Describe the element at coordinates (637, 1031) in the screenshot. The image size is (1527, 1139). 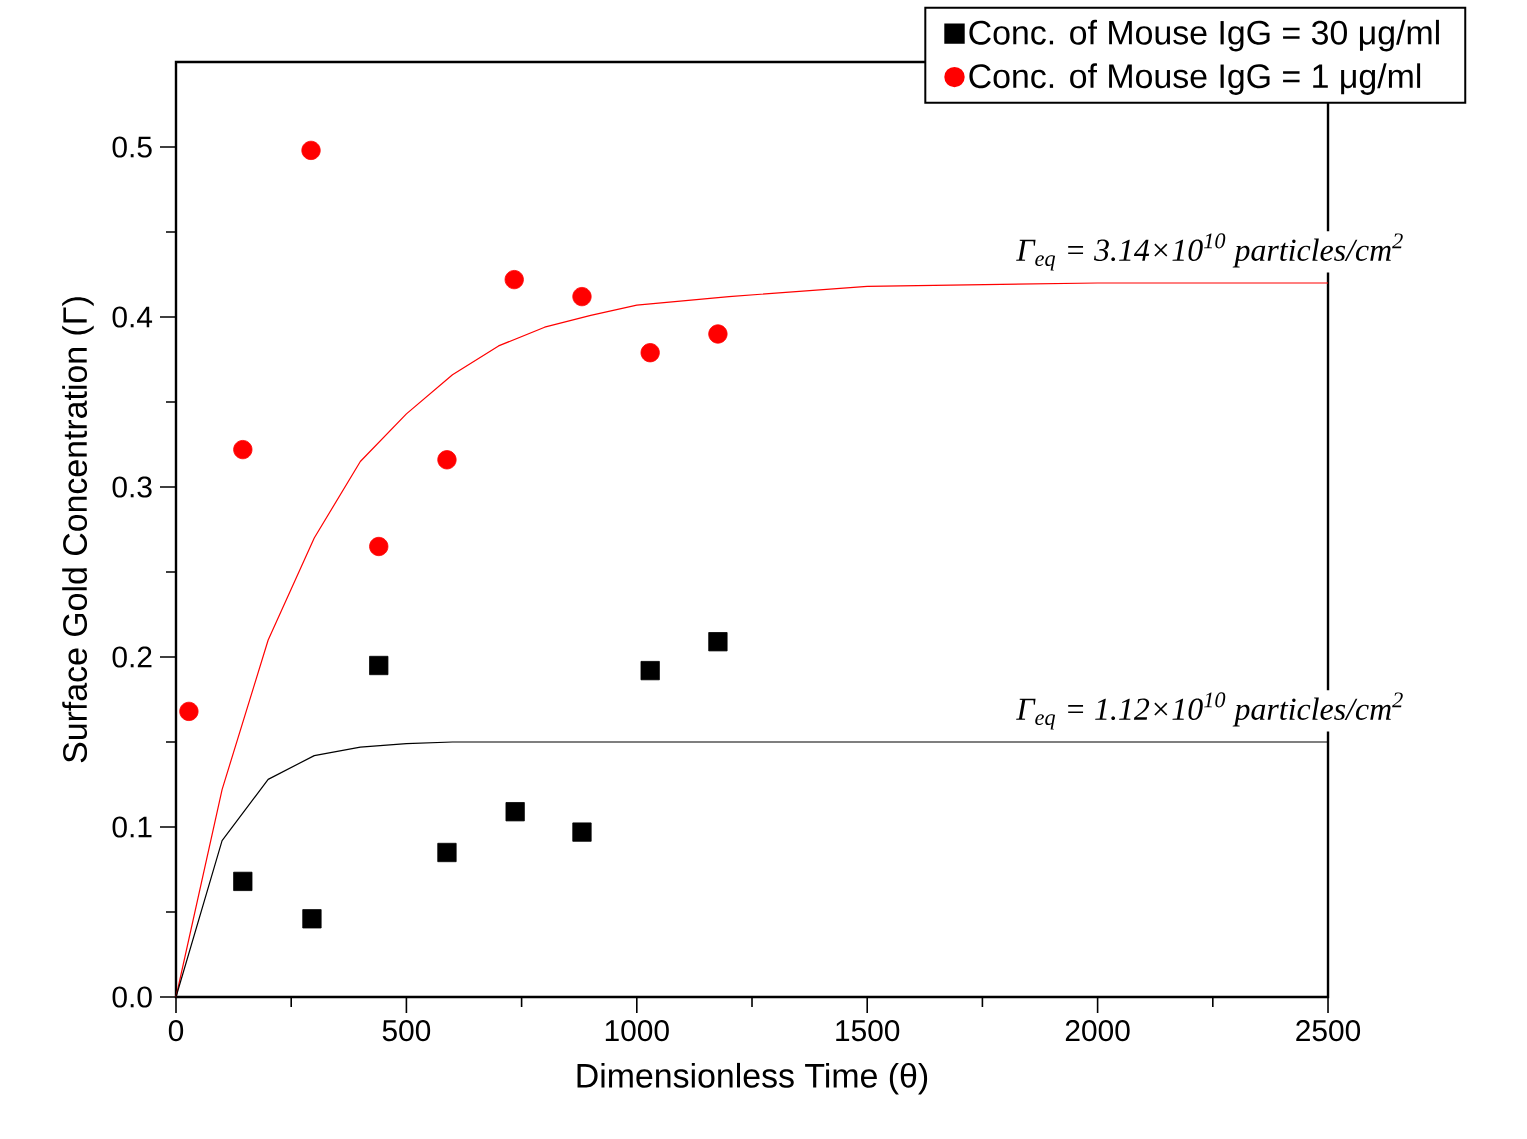
I see `x-tick-label: 1000` at that location.